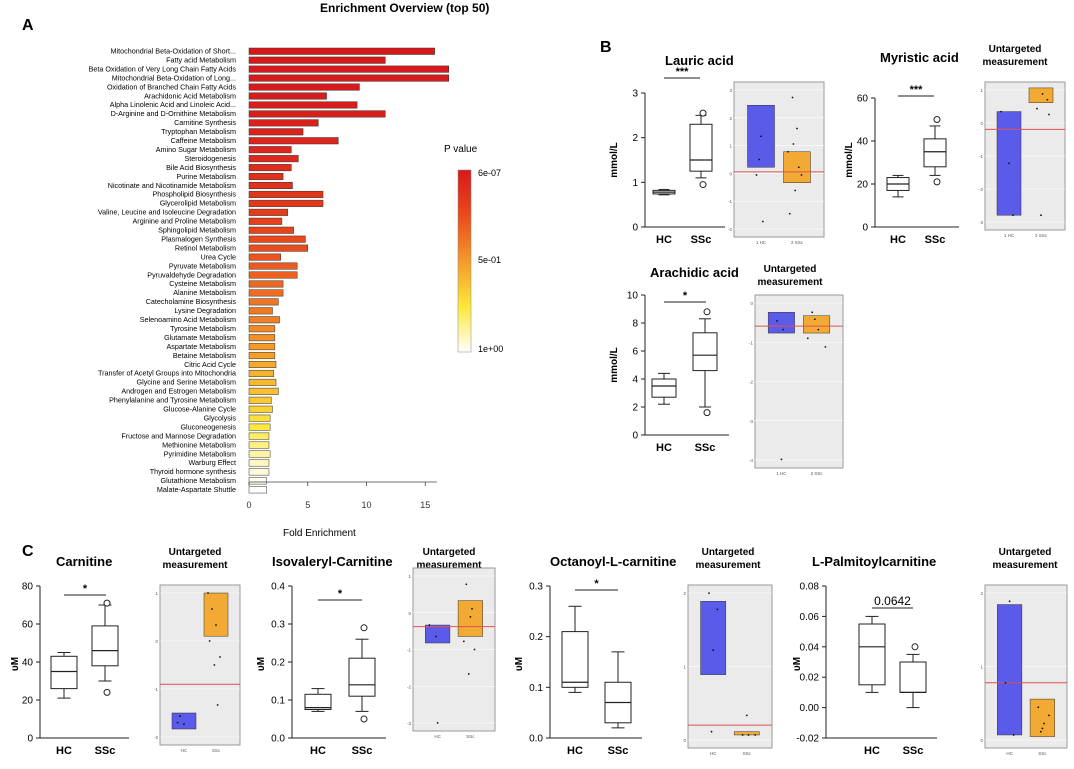  What do you see at coordinates (205, 122) in the screenshot?
I see `category-label: Carnitine Synthesis` at bounding box center [205, 122].